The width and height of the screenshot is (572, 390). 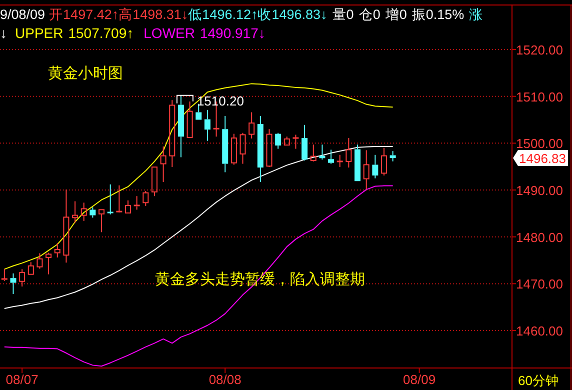 What do you see at coordinates (476, 14) in the screenshot?
I see `text: 涨` at bounding box center [476, 14].